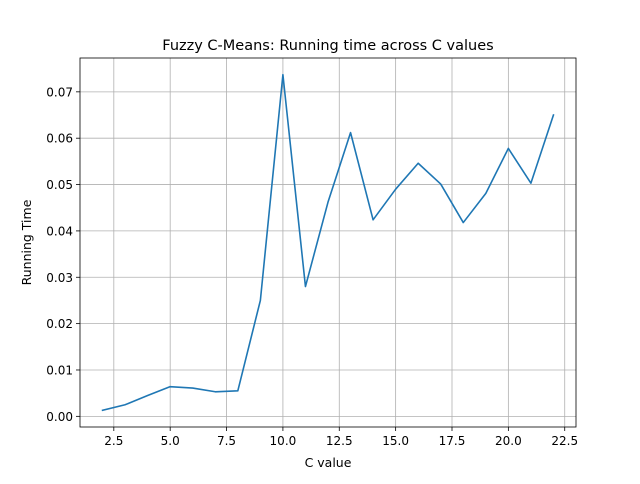 The image size is (640, 484). I want to click on x-tick-label: 12.5, so click(339, 441).